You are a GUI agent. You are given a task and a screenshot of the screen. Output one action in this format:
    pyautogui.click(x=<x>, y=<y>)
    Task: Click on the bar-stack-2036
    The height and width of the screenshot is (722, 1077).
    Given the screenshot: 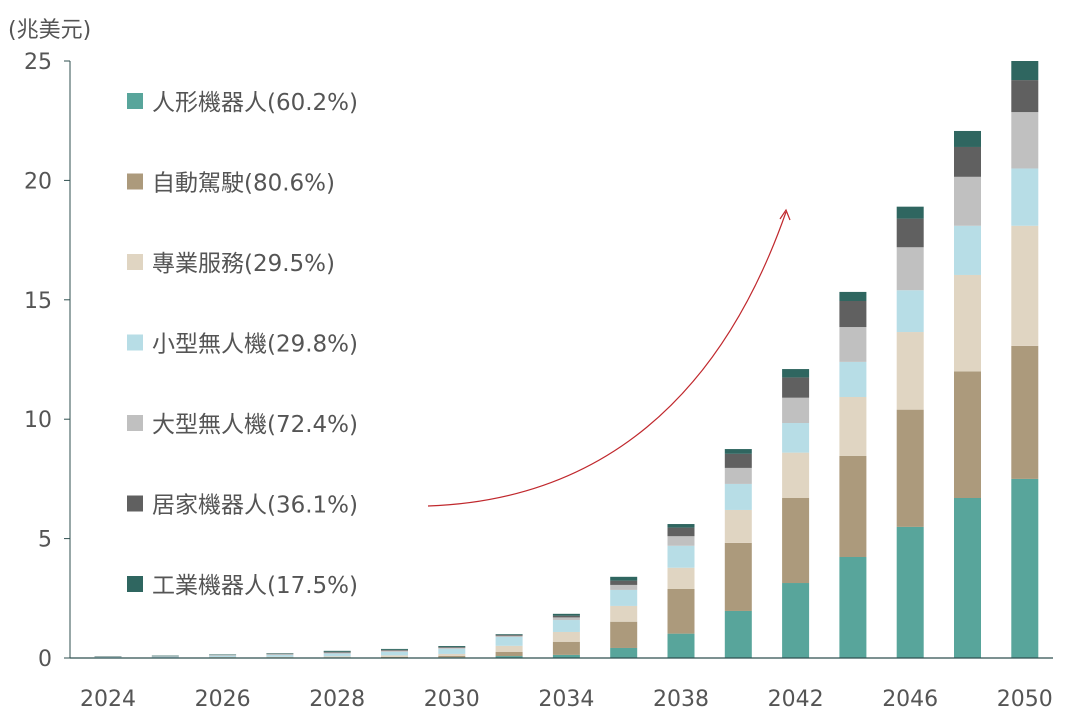 What is the action you would take?
    pyautogui.click(x=623, y=617)
    